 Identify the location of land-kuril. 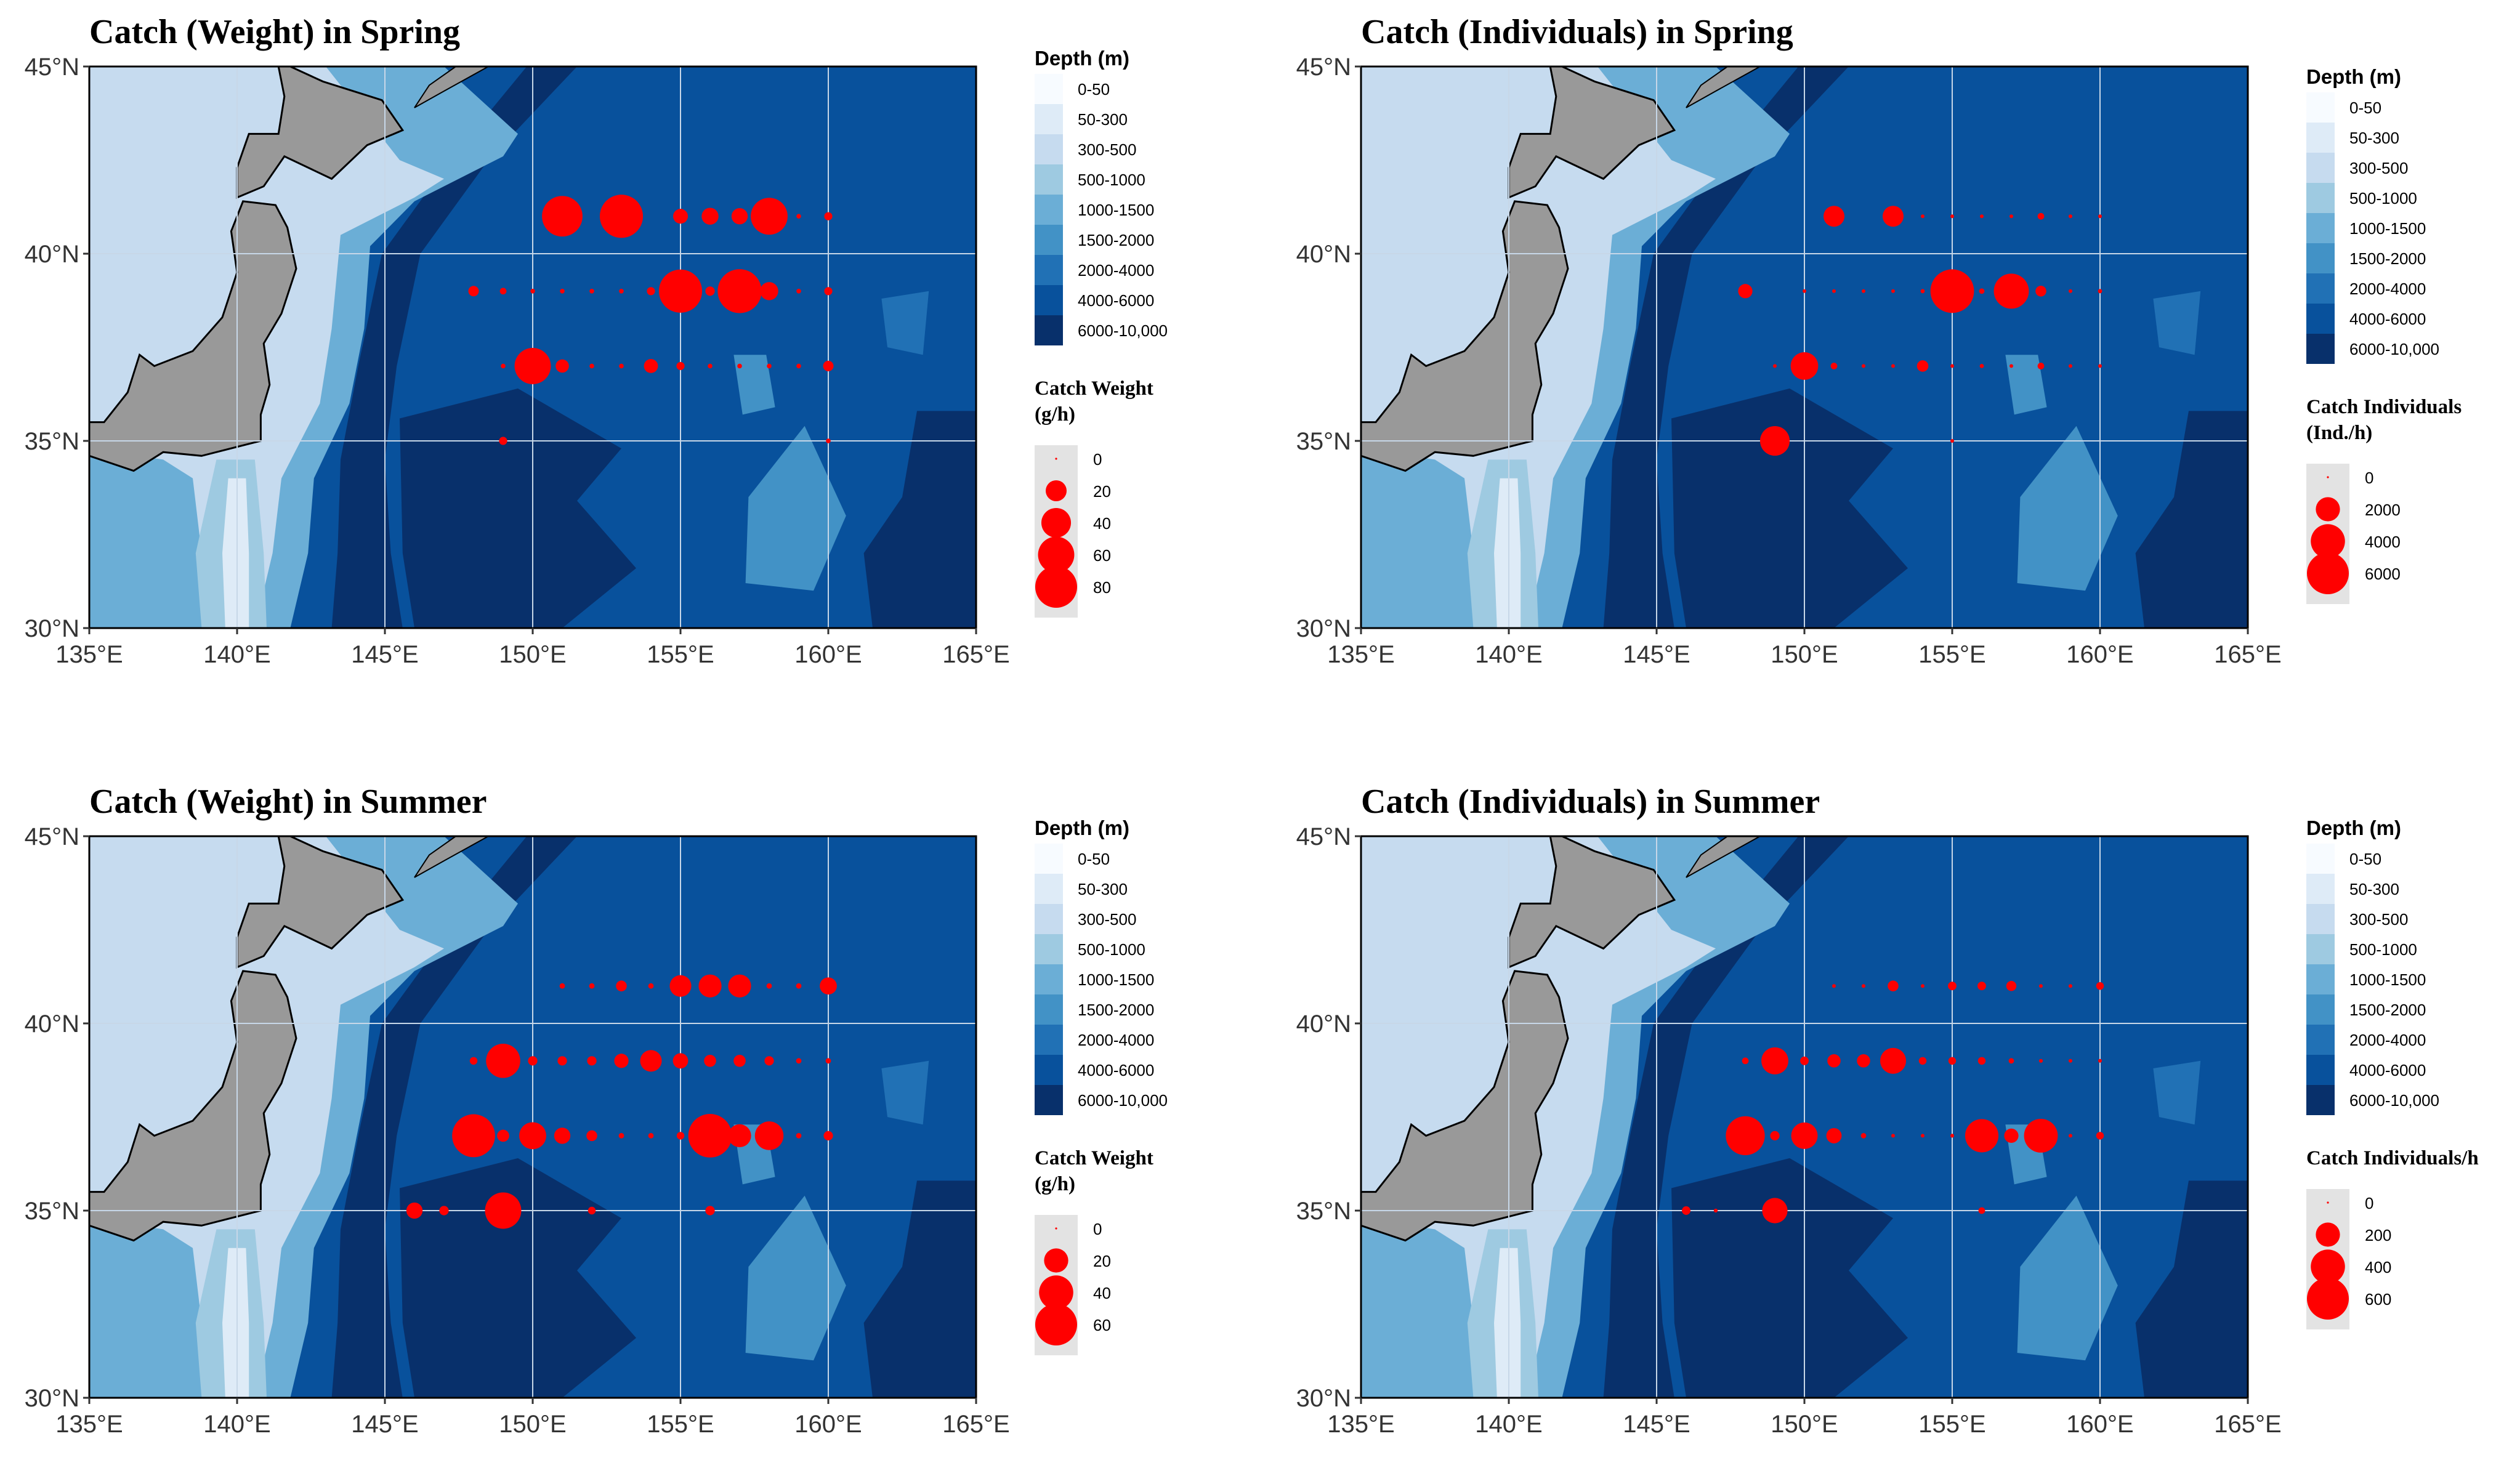
(1724, 857).